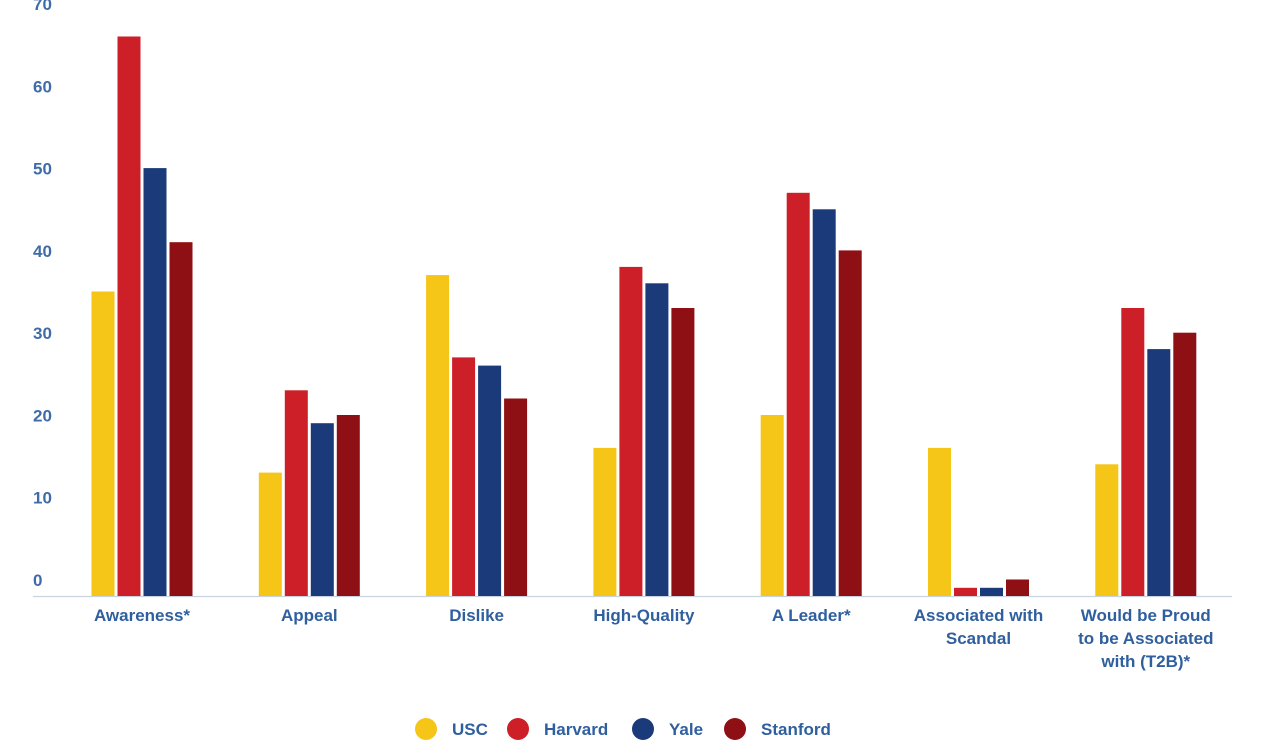 This screenshot has height=754, width=1273. I want to click on category-label: A Leader*, so click(811, 615).